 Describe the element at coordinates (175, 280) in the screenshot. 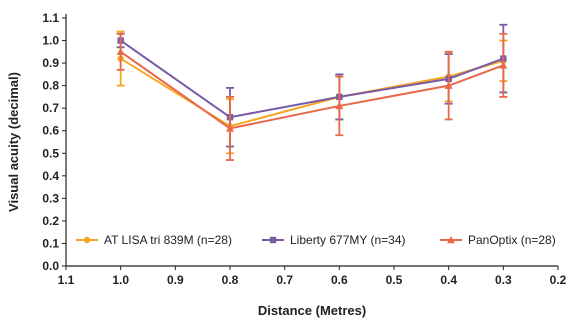

I see `x-tick-label: 0.9` at that location.